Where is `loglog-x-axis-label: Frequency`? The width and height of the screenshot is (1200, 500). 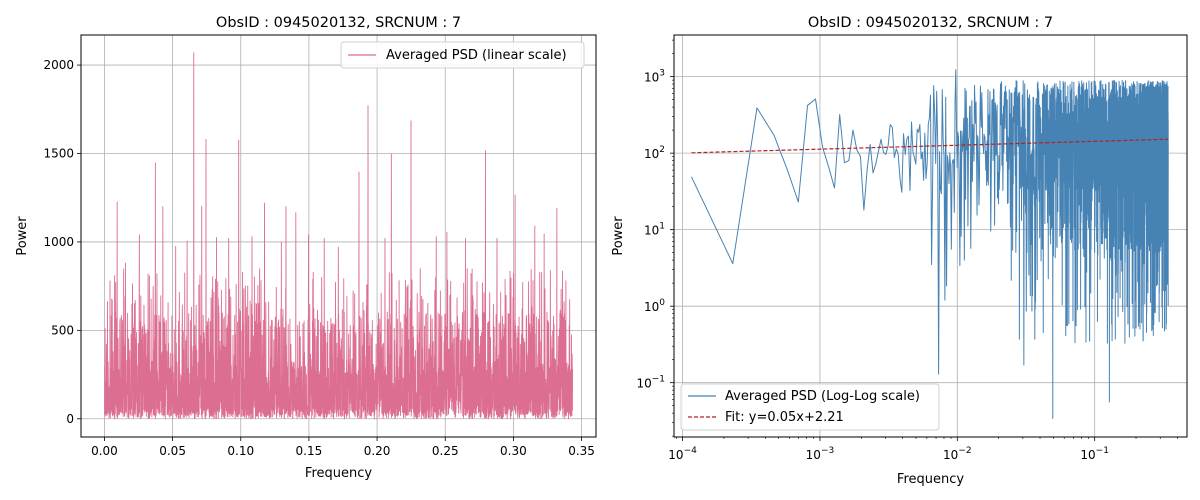 loglog-x-axis-label: Frequency is located at coordinates (930, 479).